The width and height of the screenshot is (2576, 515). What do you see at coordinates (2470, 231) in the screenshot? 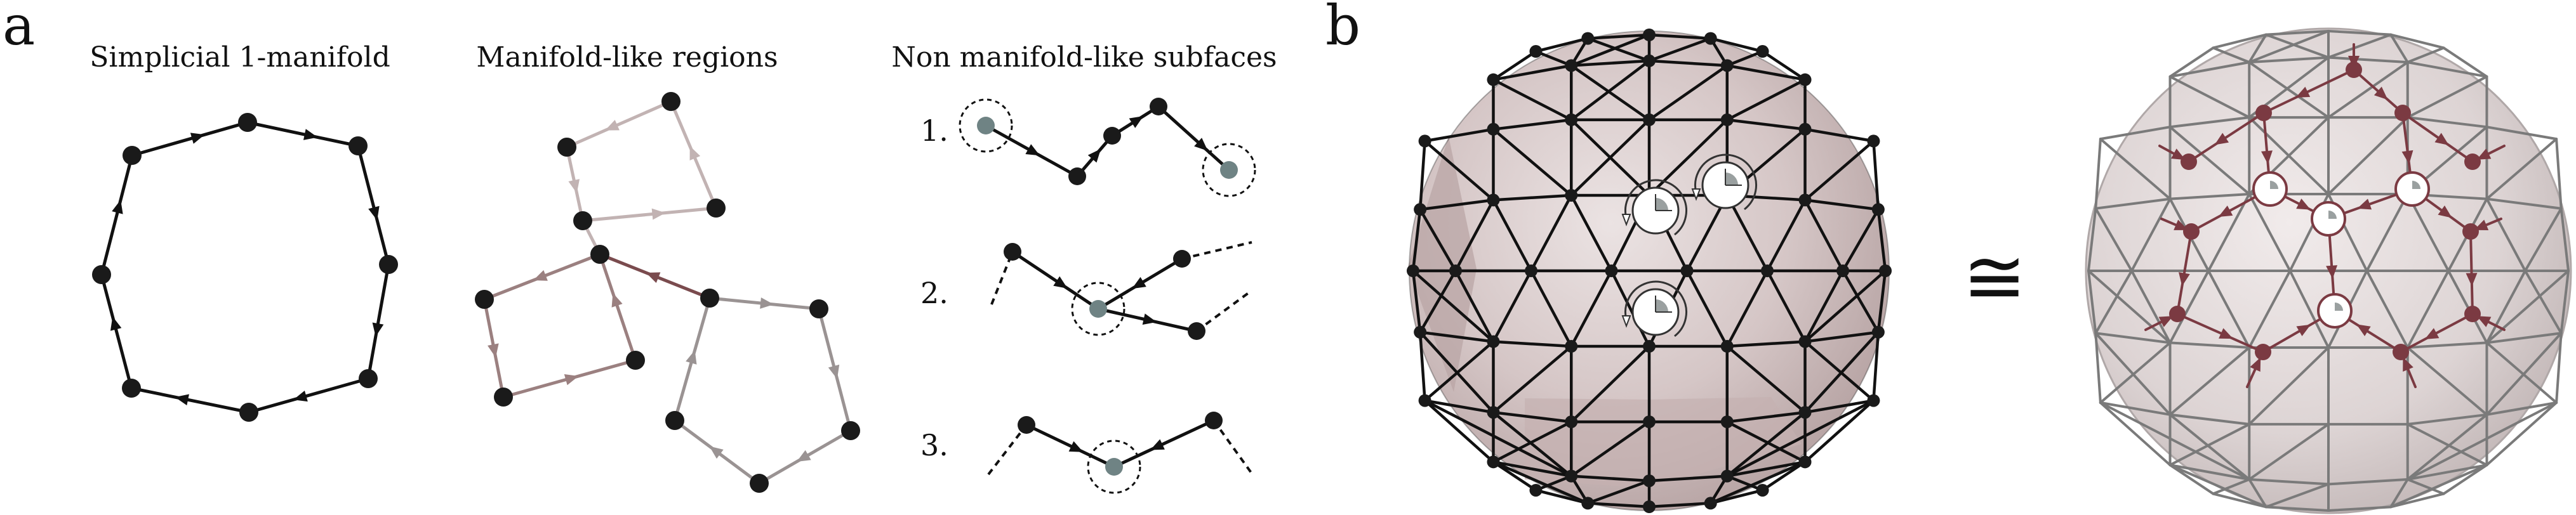
I see `dual-vertex` at bounding box center [2470, 231].